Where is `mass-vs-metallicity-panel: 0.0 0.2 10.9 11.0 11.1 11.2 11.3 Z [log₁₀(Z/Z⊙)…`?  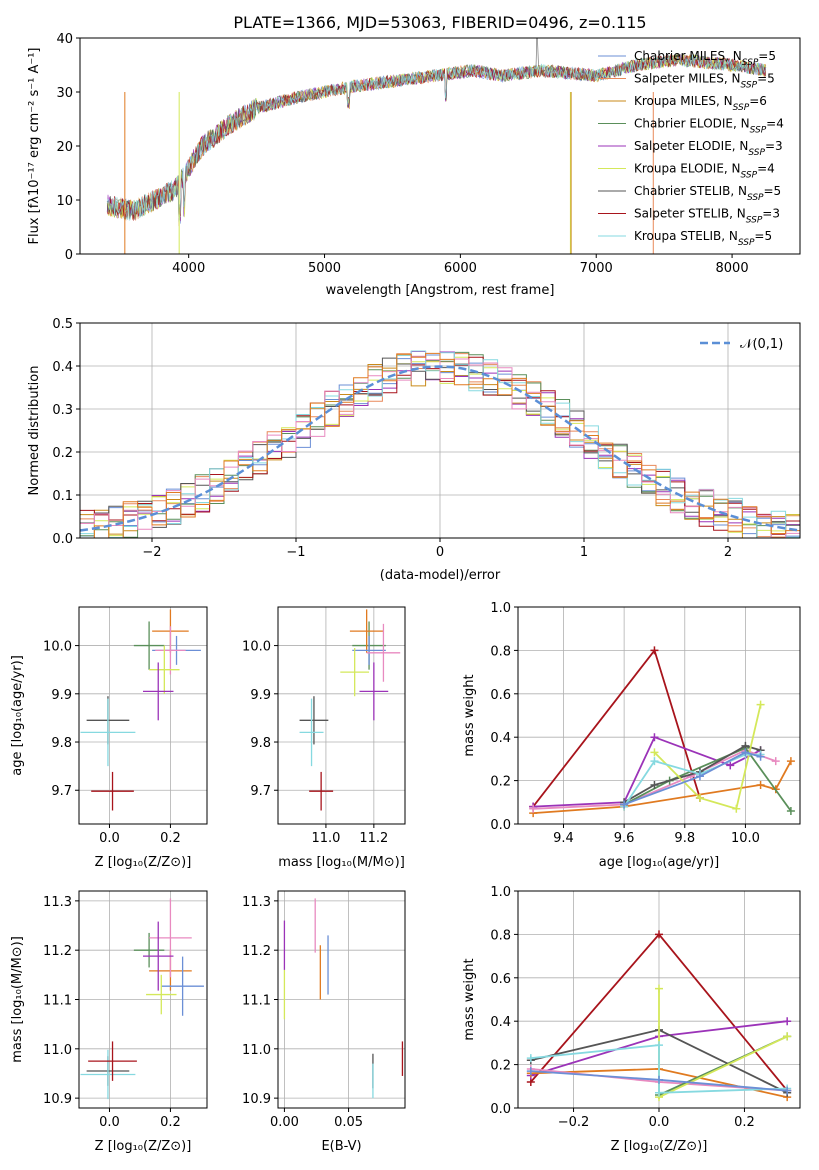 mass-vs-metallicity-panel: 0.0 0.2 10.9 11.0 11.1 11.2 11.3 Z [log₁₀(Z/Z⊙)… is located at coordinates (109, 1022).